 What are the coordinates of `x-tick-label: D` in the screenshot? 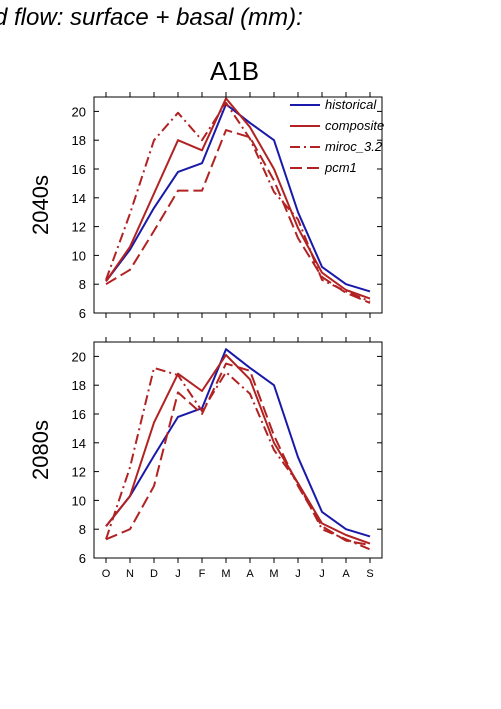 It's located at (154, 574).